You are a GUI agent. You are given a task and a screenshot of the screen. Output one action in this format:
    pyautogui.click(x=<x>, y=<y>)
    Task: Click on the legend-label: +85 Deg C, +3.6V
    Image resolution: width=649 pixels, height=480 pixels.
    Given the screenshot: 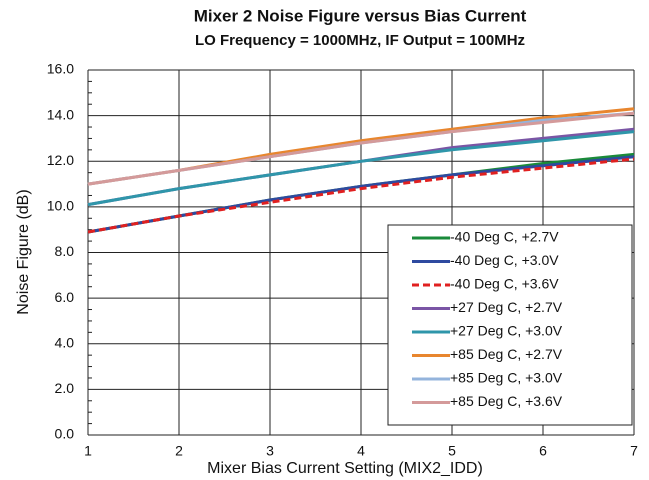 What is the action you would take?
    pyautogui.click(x=506, y=401)
    